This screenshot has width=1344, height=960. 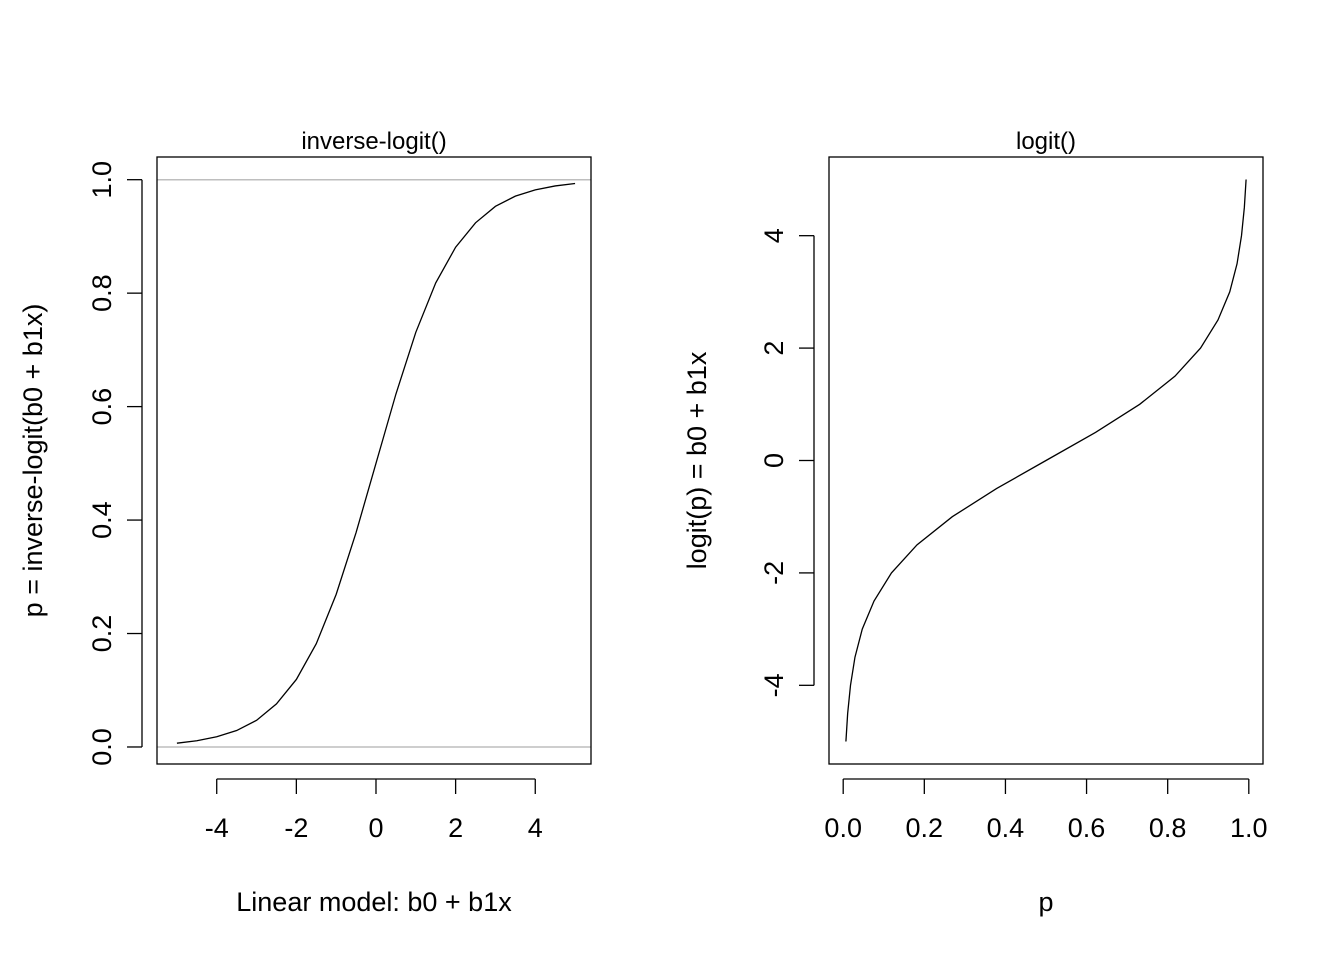 What do you see at coordinates (774, 348) in the screenshot?
I see `y-tick-label: 2` at bounding box center [774, 348].